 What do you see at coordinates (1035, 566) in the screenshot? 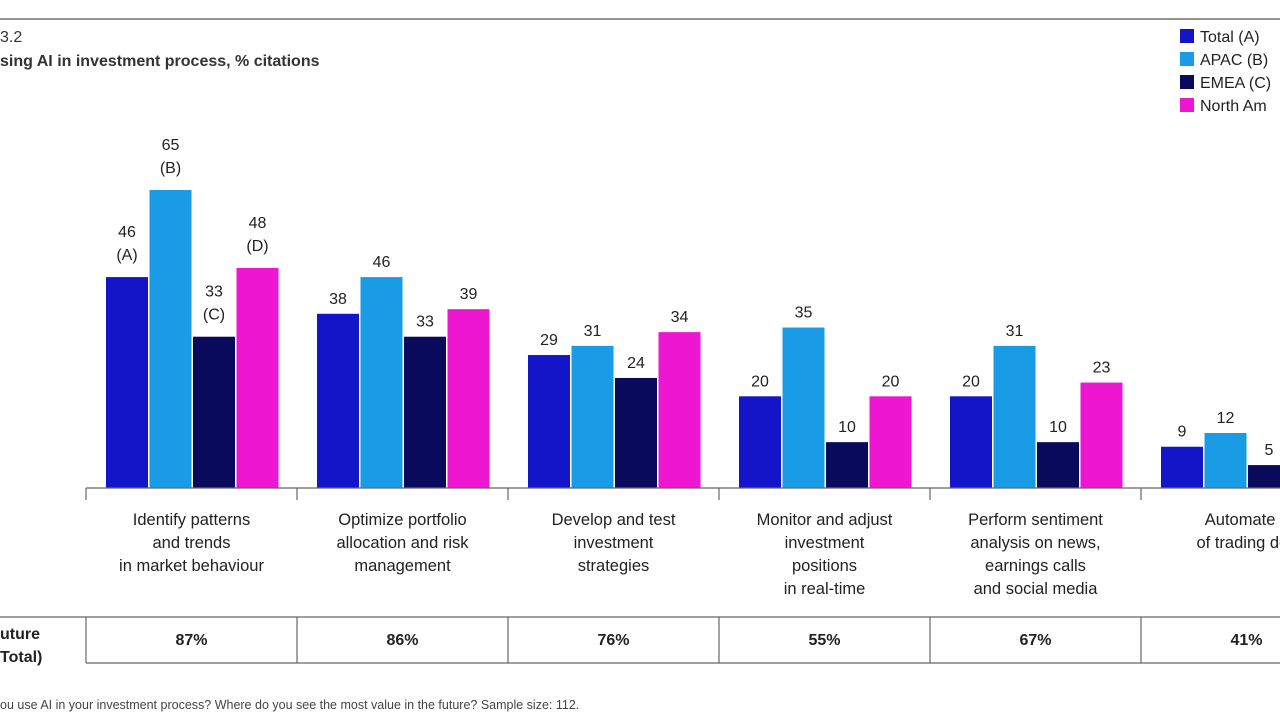
I see `category-label: earnings calls` at bounding box center [1035, 566].